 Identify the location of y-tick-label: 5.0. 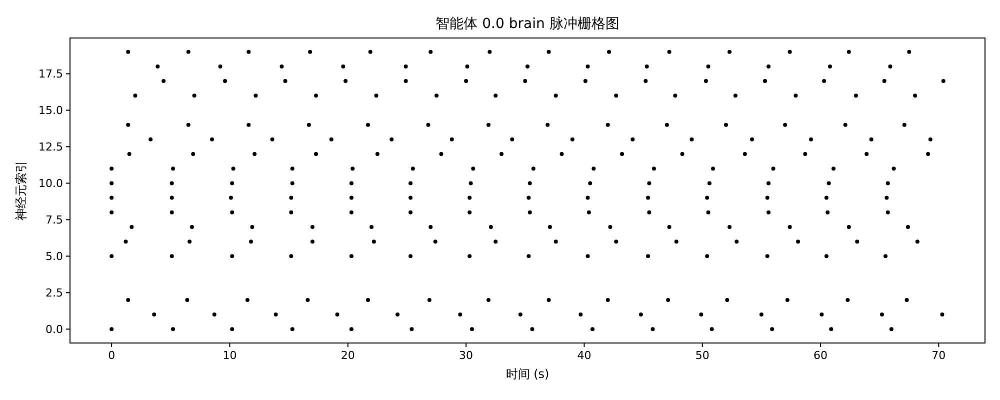
(54, 257).